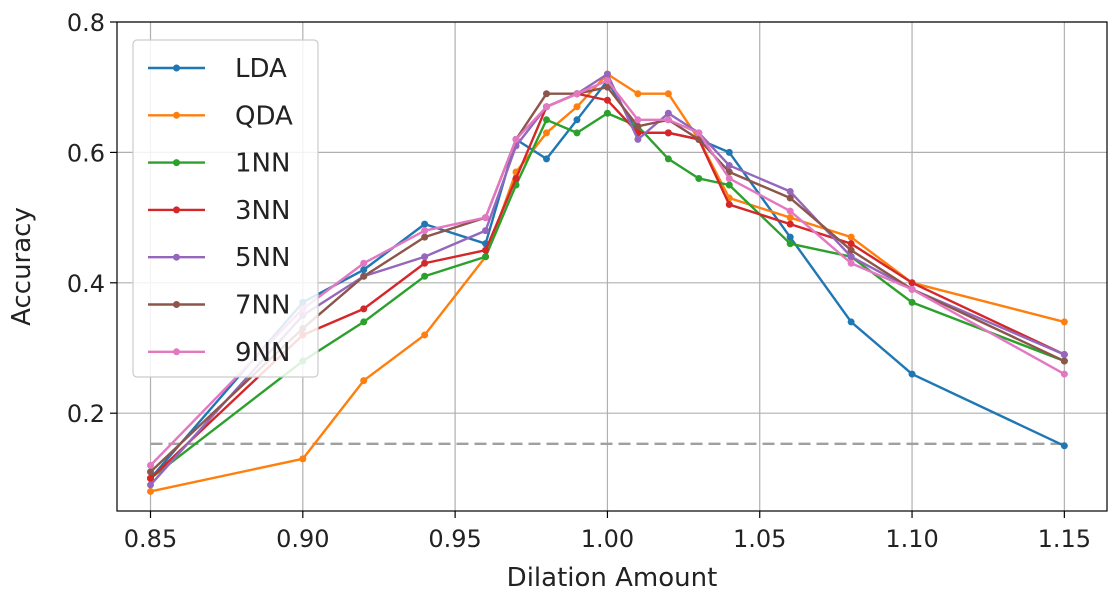 The width and height of the screenshot is (1118, 598). I want to click on legend-marker-7nn, so click(176, 304).